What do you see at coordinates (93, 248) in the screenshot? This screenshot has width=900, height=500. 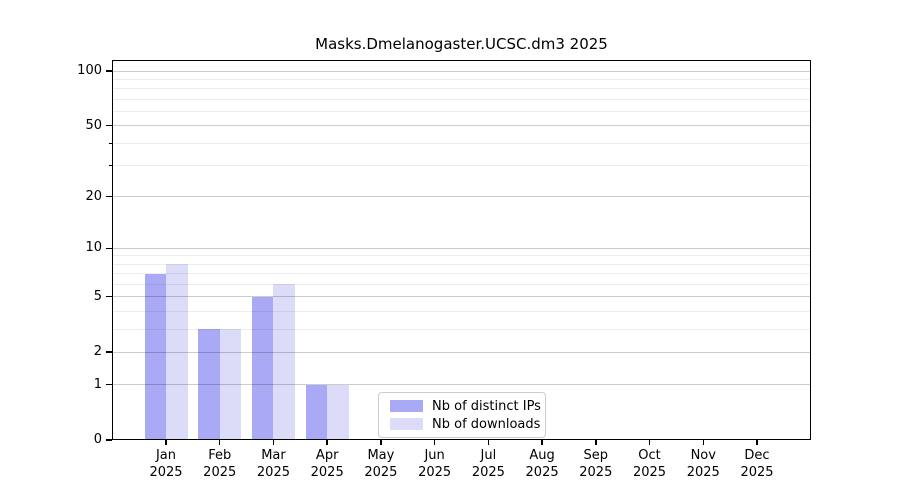 I see `y-tick-label: 10` at bounding box center [93, 248].